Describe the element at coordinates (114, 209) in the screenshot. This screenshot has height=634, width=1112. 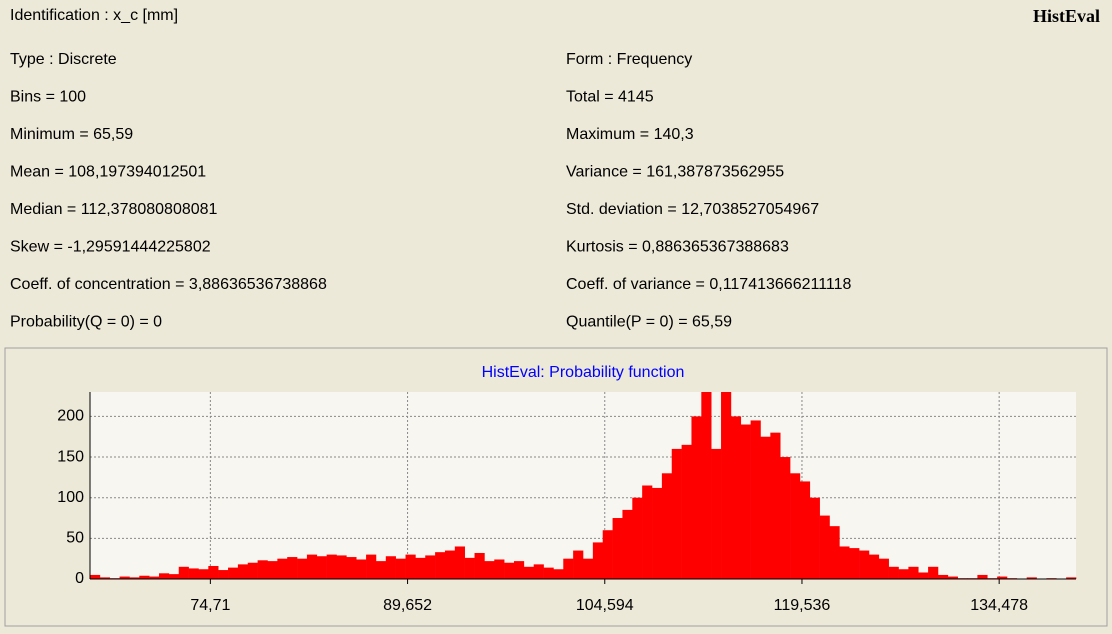
I see `stat-text: Median = 112,378080808081` at that location.